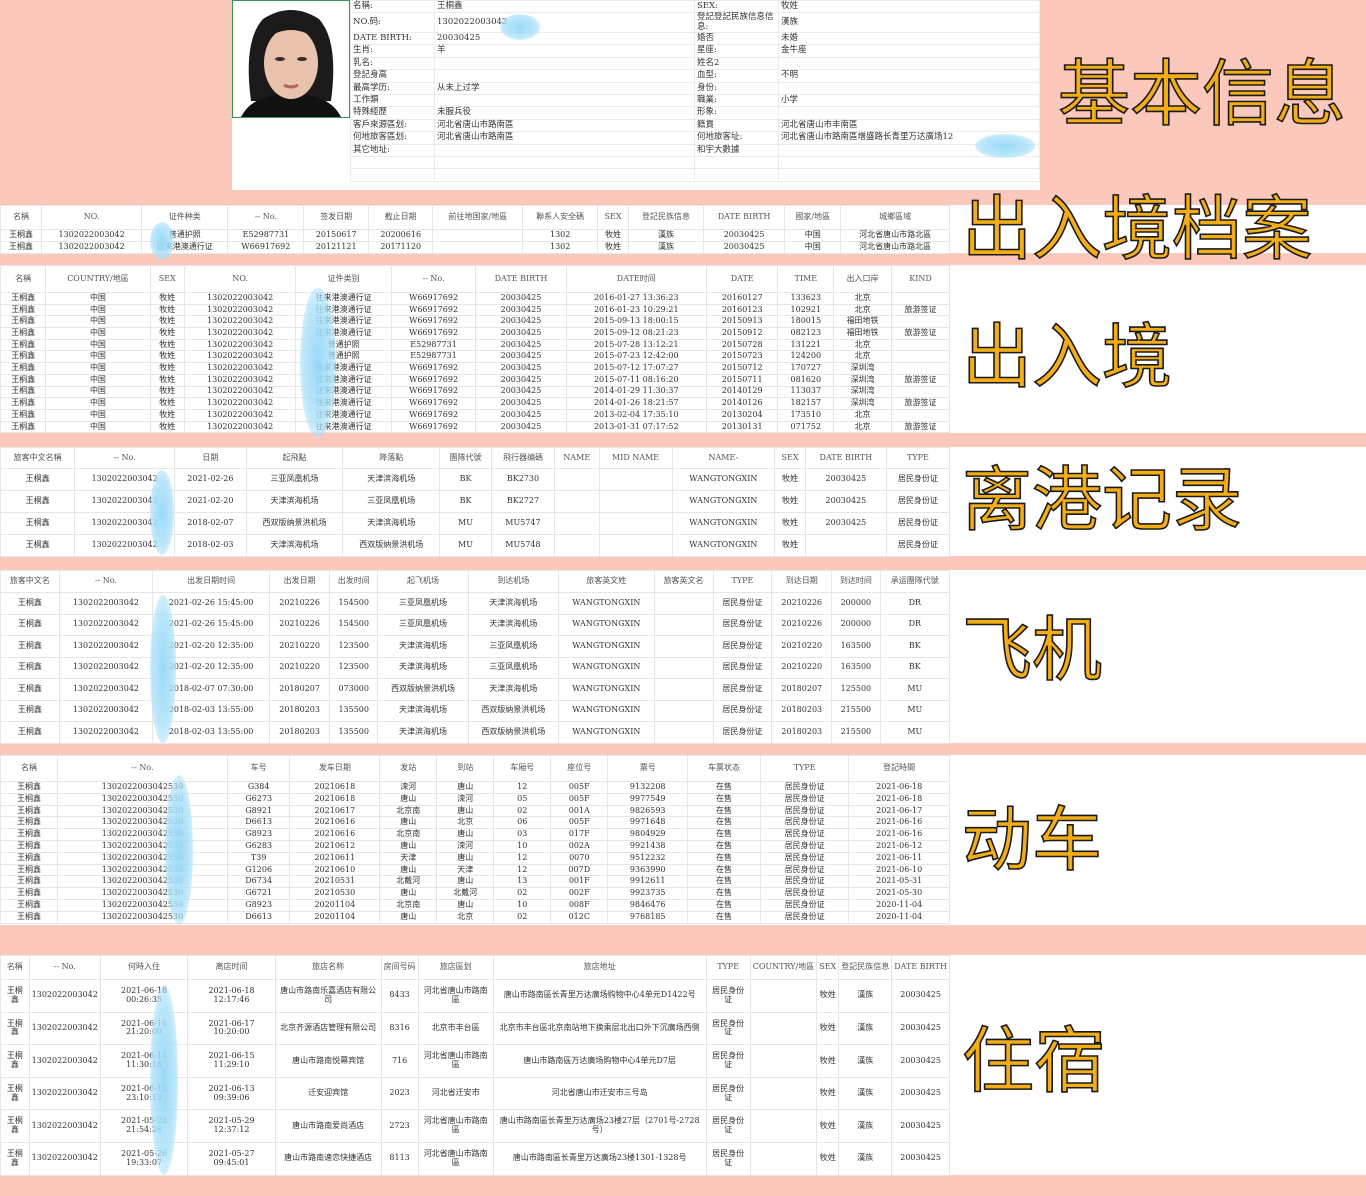 This screenshot has width=1366, height=1196. What do you see at coordinates (806, 427) in the screenshot?
I see `table-cell: 071752` at bounding box center [806, 427].